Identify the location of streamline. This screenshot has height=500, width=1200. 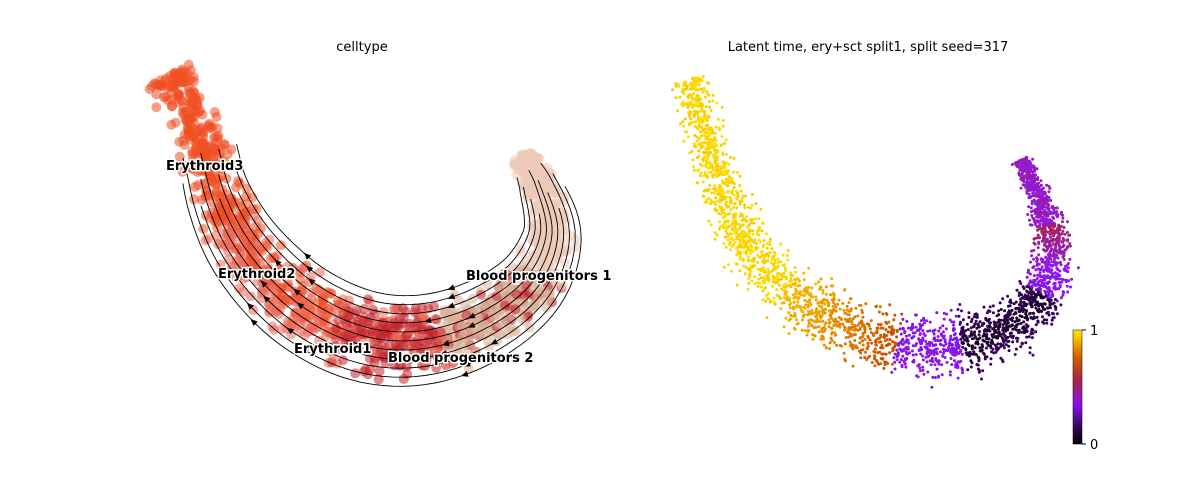
(379, 267).